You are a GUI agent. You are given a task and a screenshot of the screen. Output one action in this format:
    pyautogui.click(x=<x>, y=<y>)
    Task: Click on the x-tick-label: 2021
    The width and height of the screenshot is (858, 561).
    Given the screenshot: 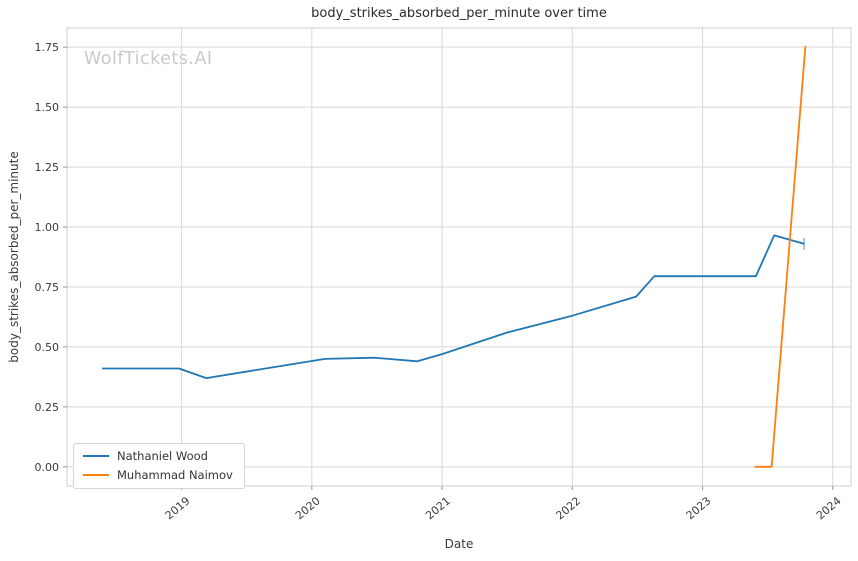 What is the action you would take?
    pyautogui.click(x=438, y=508)
    